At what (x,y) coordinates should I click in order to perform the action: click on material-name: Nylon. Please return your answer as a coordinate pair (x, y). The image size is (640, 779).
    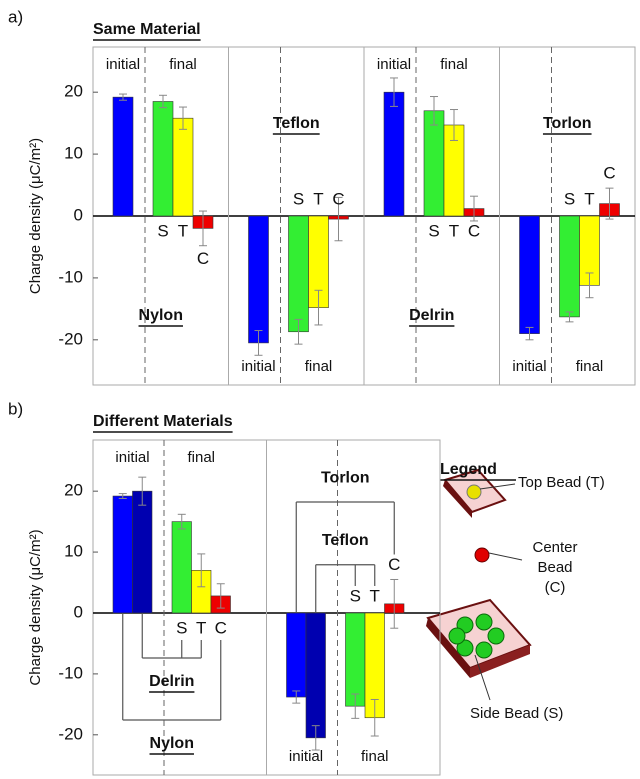
    Looking at the image, I should click on (161, 315).